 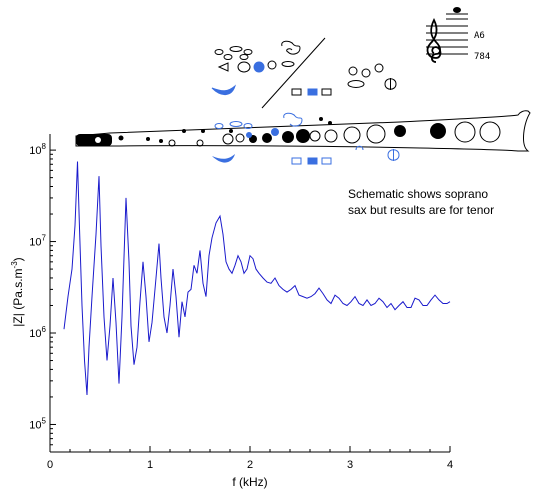 What do you see at coordinates (304, 73) in the screenshot?
I see `fingering-diagram` at bounding box center [304, 73].